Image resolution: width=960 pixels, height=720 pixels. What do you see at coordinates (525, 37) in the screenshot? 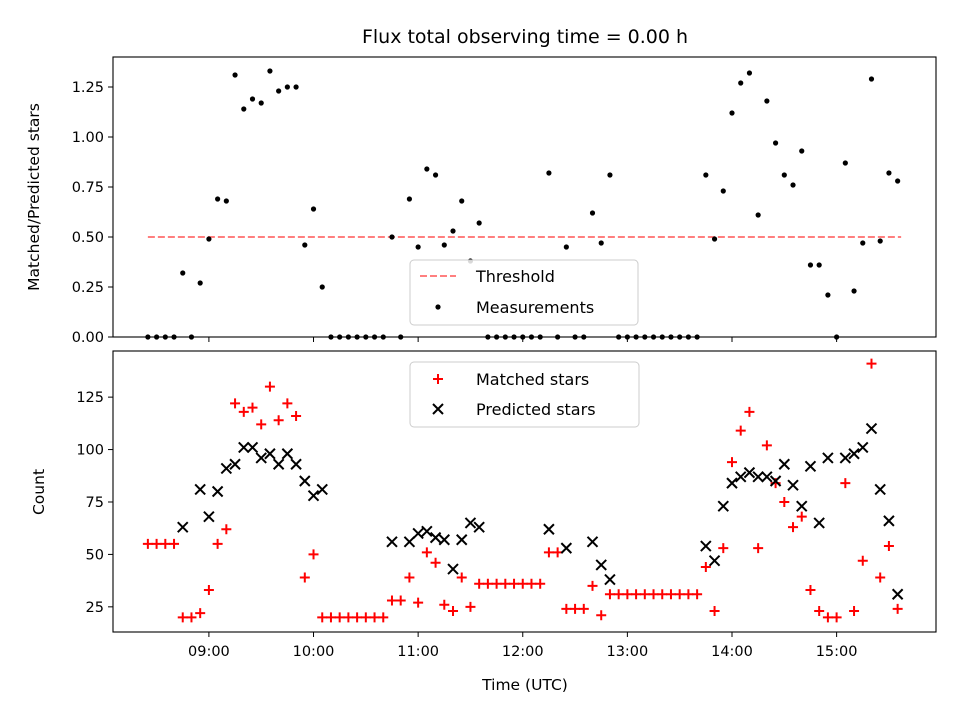
I see `top-plot-title: Flux total observing time = 0.00 h` at bounding box center [525, 37].